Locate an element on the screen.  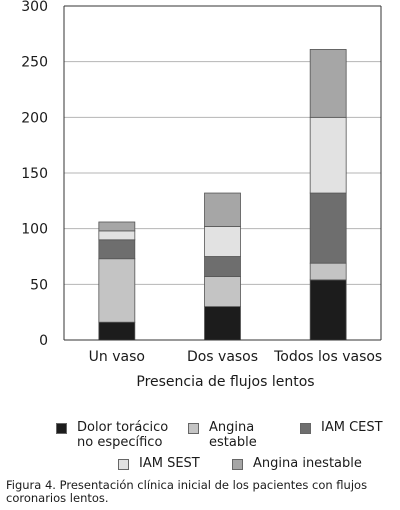
y-tick-label: 200 is located at coordinates (34, 118).